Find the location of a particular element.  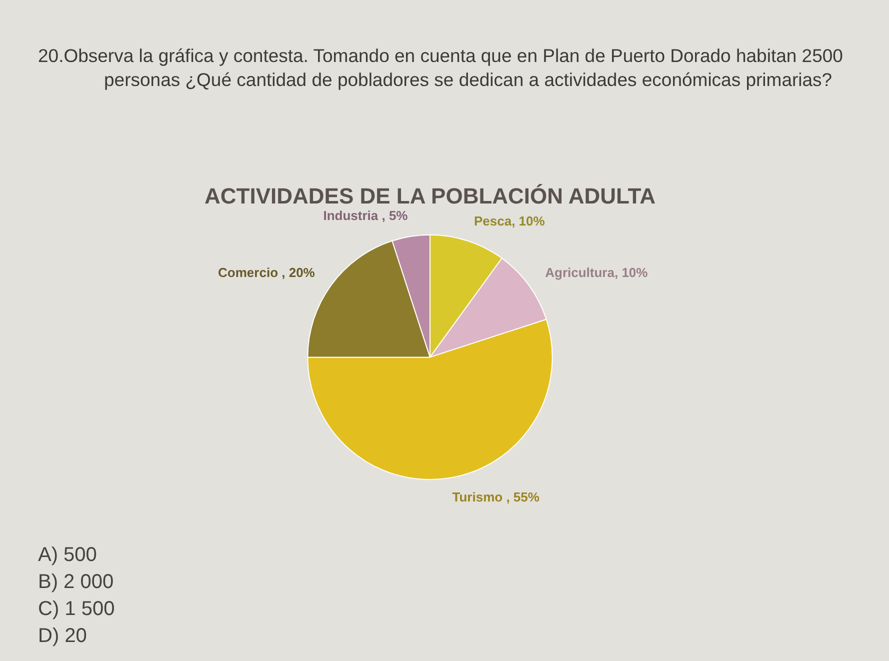

text: B) 2 000 is located at coordinates (76, 582).